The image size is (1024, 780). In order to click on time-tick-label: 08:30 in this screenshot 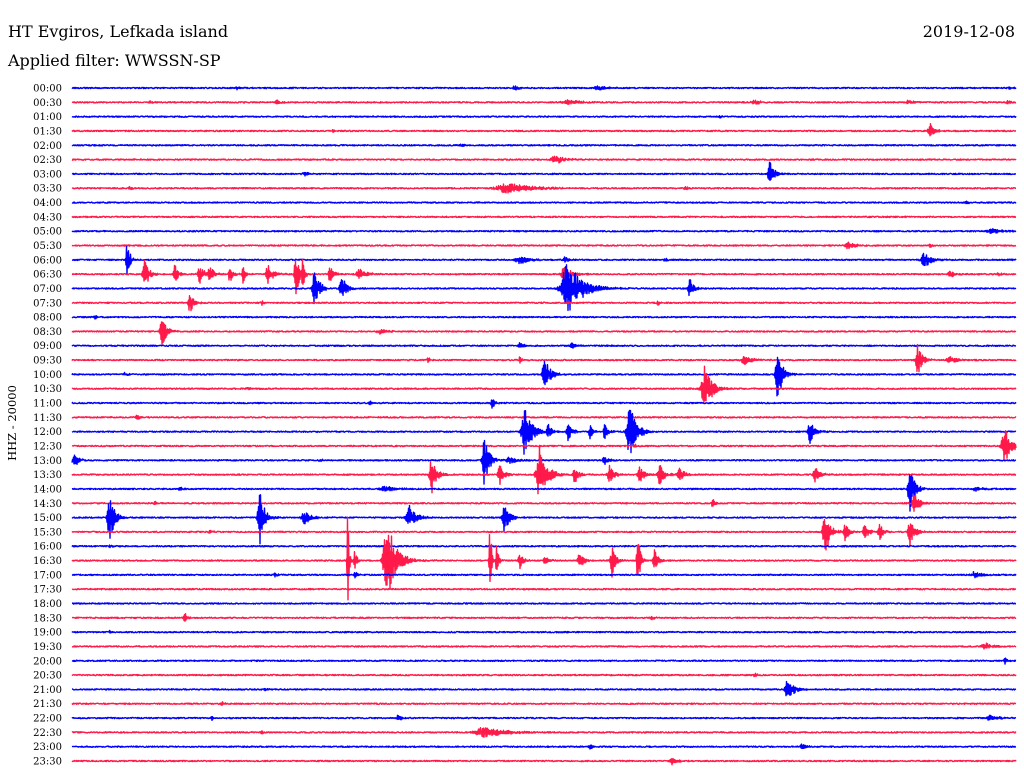, I will do `click(47, 332)`.